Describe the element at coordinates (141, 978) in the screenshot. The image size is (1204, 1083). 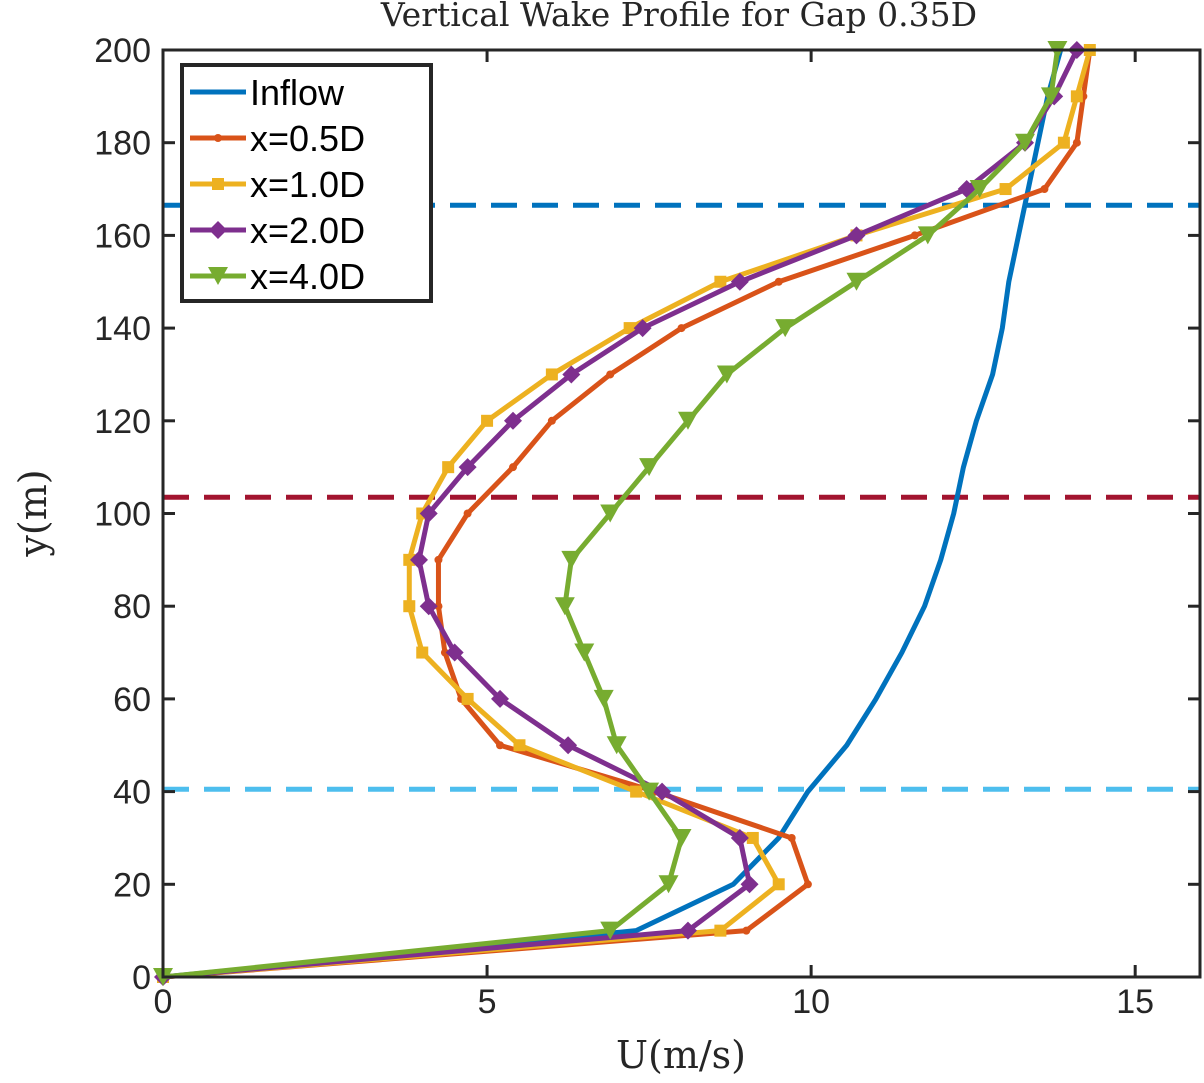
I see `y-tick-label: 0` at that location.